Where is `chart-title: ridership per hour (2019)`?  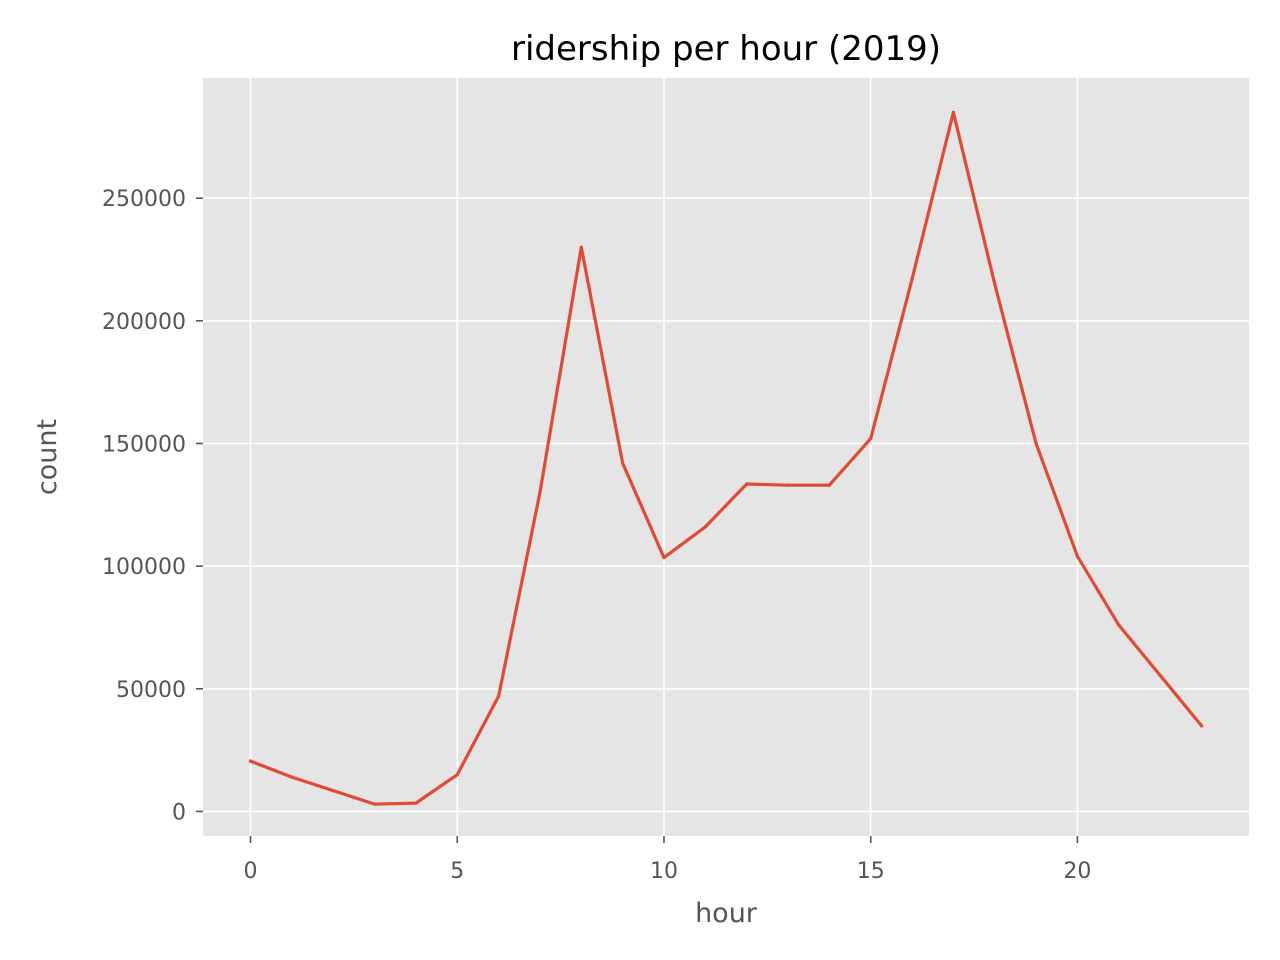
chart-title: ridership per hour (2019) is located at coordinates (726, 49).